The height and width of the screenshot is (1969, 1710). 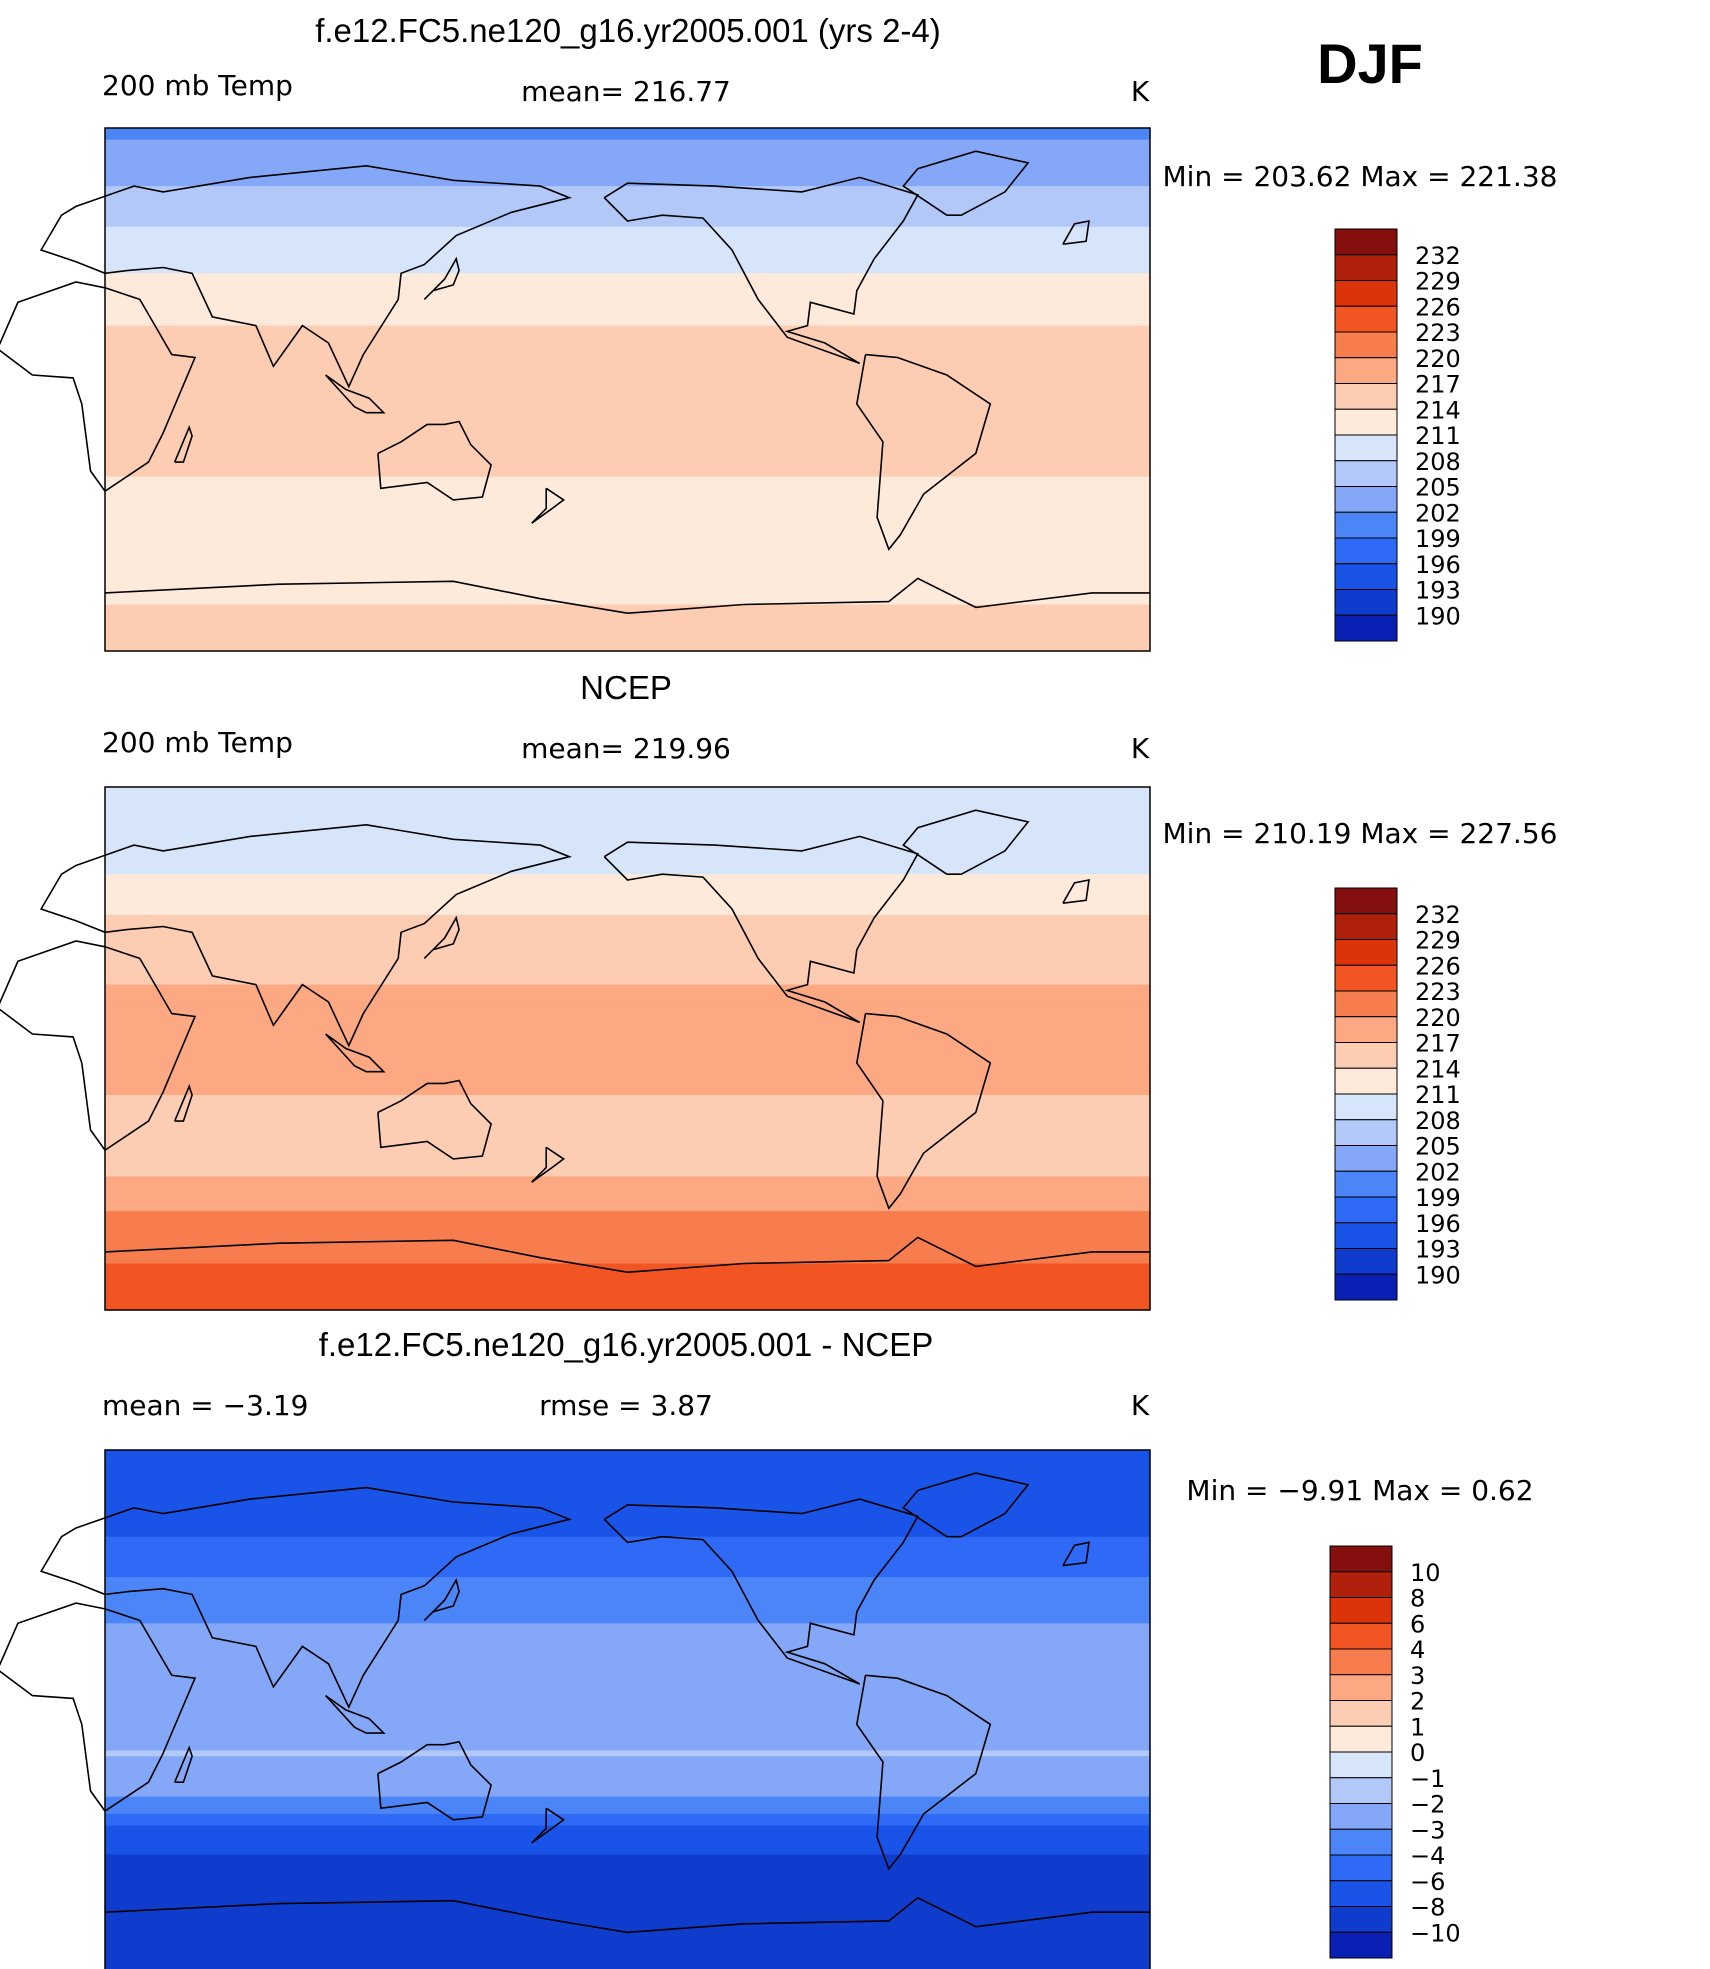 What do you see at coordinates (1417, 1753) in the screenshot?
I see `colorbar-tick-label: 0` at bounding box center [1417, 1753].